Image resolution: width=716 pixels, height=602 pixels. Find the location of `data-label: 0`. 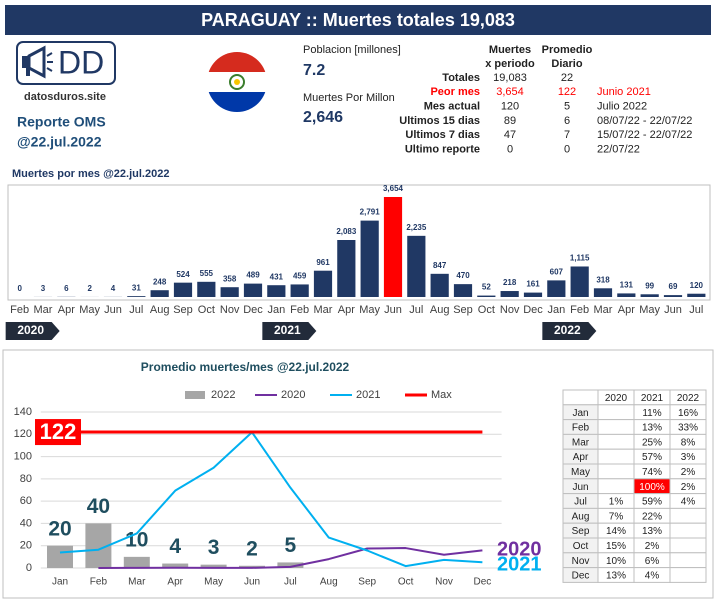

data-label: 0 is located at coordinates (19, 288).